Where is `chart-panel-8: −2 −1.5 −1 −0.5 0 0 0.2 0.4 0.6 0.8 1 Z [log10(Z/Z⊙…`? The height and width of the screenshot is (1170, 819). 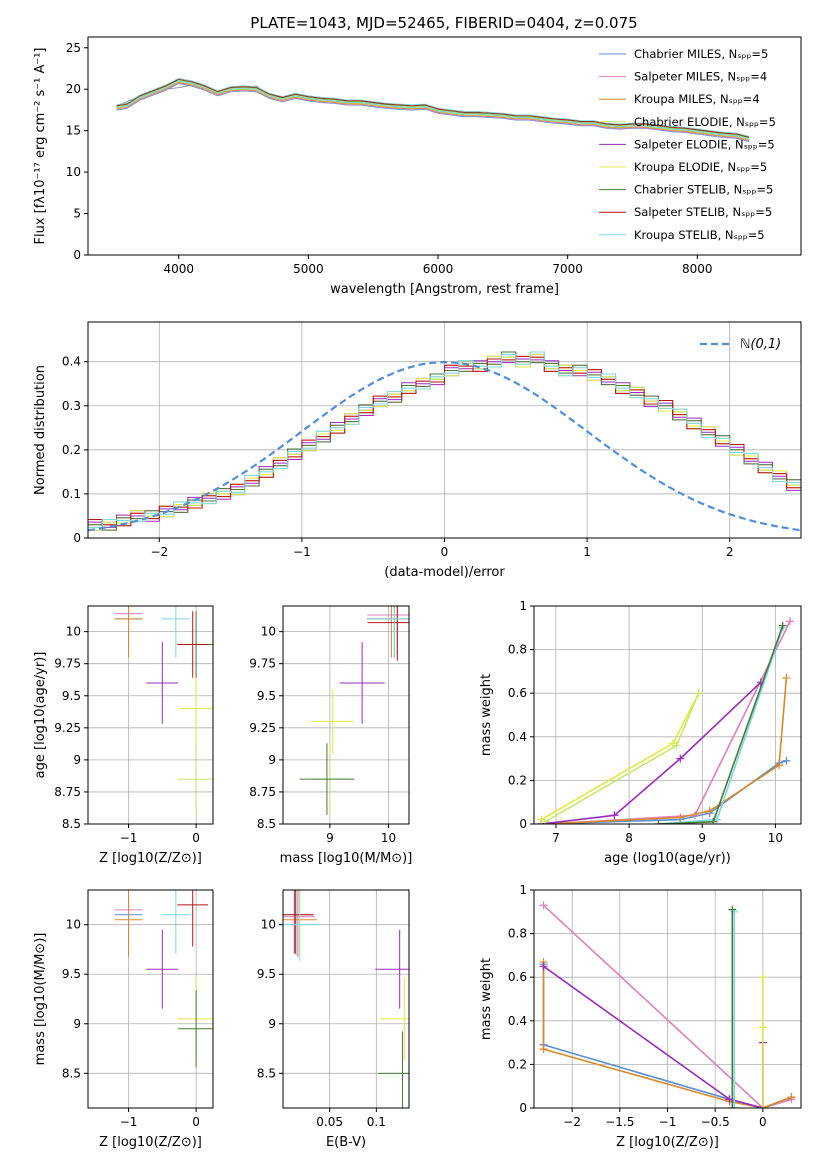 chart-panel-8: −2 −1.5 −1 −0.5 0 0 0.2 0.4 0.6 0.8 1 Z [log10(Z/Z⊙… is located at coordinates (640, 1016).